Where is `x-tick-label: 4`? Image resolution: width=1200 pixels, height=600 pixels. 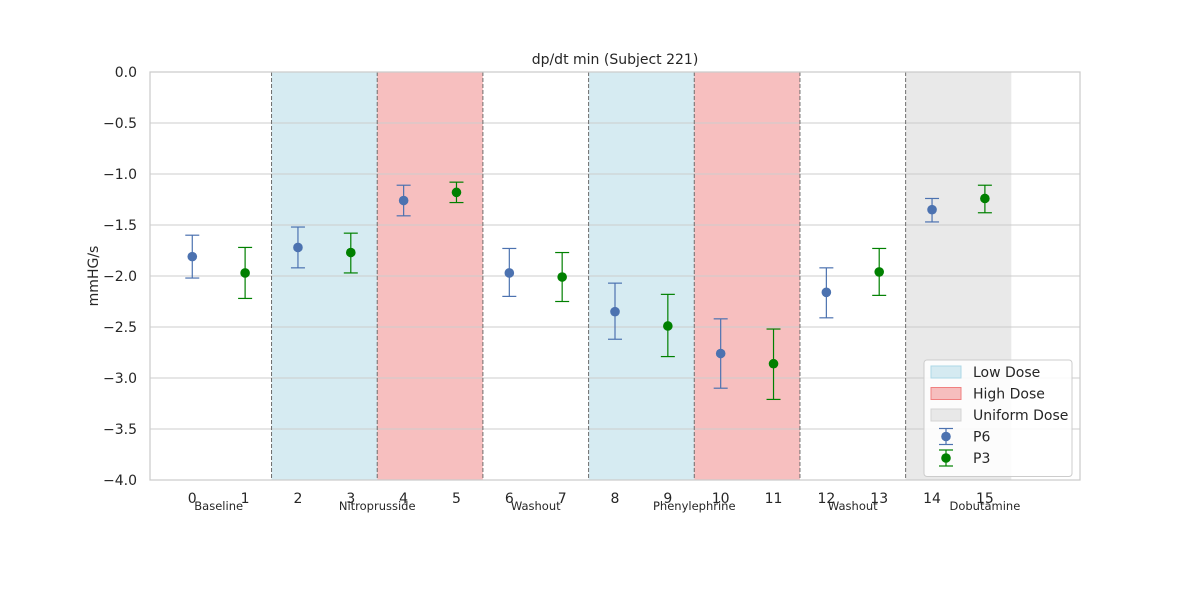 x-tick-label: 4 is located at coordinates (403, 499).